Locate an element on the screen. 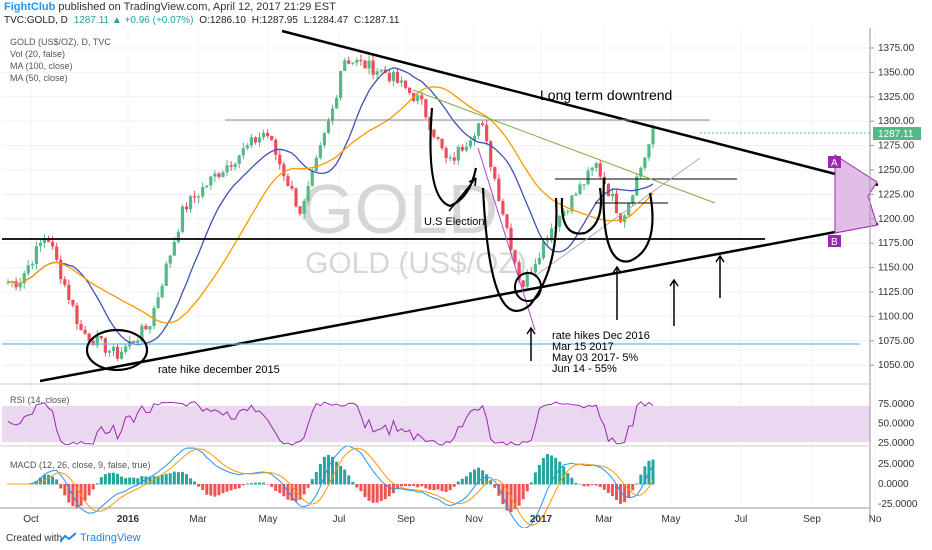 This screenshot has width=932, height=550. tradingview-brand: TradingView is located at coordinates (110, 538).